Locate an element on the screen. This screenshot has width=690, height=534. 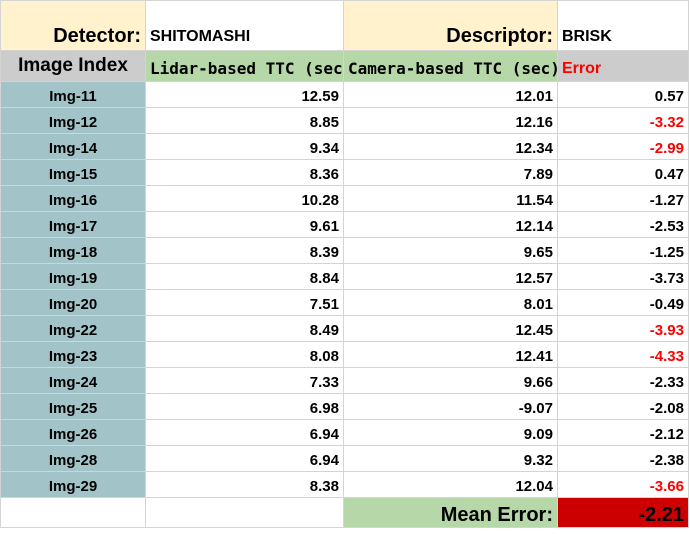
error-header: Error is located at coordinates (623, 66).